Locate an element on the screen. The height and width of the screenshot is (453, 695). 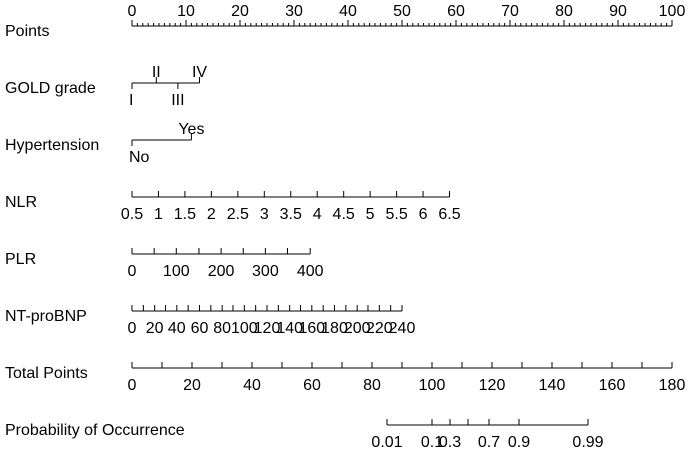
row-label-nt-probnp: NT-proBNP is located at coordinates (46, 316).